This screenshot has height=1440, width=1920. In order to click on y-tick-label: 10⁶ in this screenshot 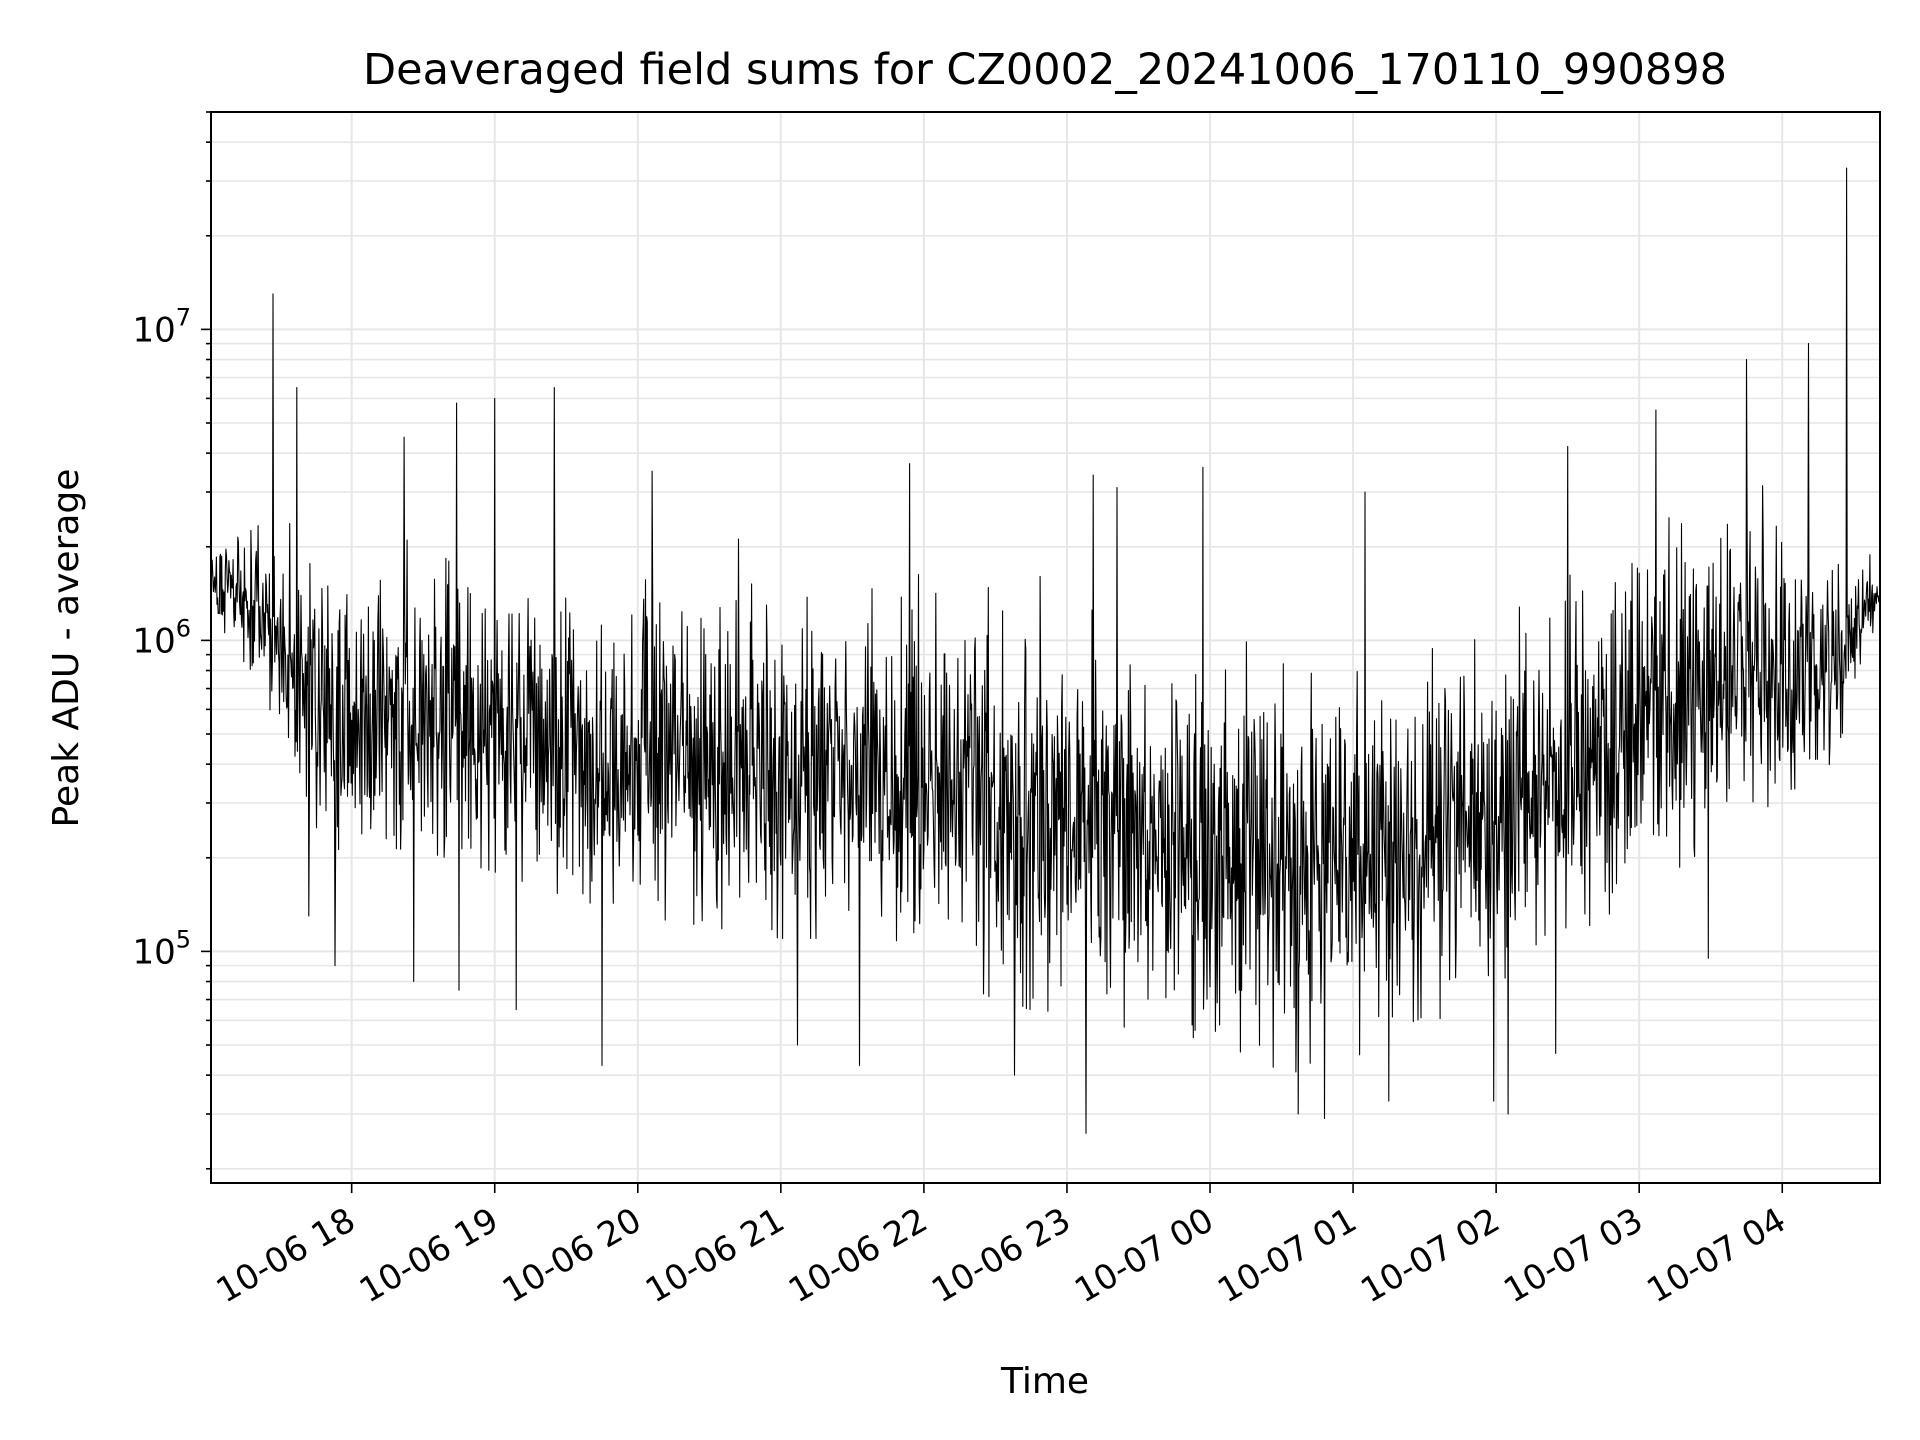, I will do `click(161, 637)`.